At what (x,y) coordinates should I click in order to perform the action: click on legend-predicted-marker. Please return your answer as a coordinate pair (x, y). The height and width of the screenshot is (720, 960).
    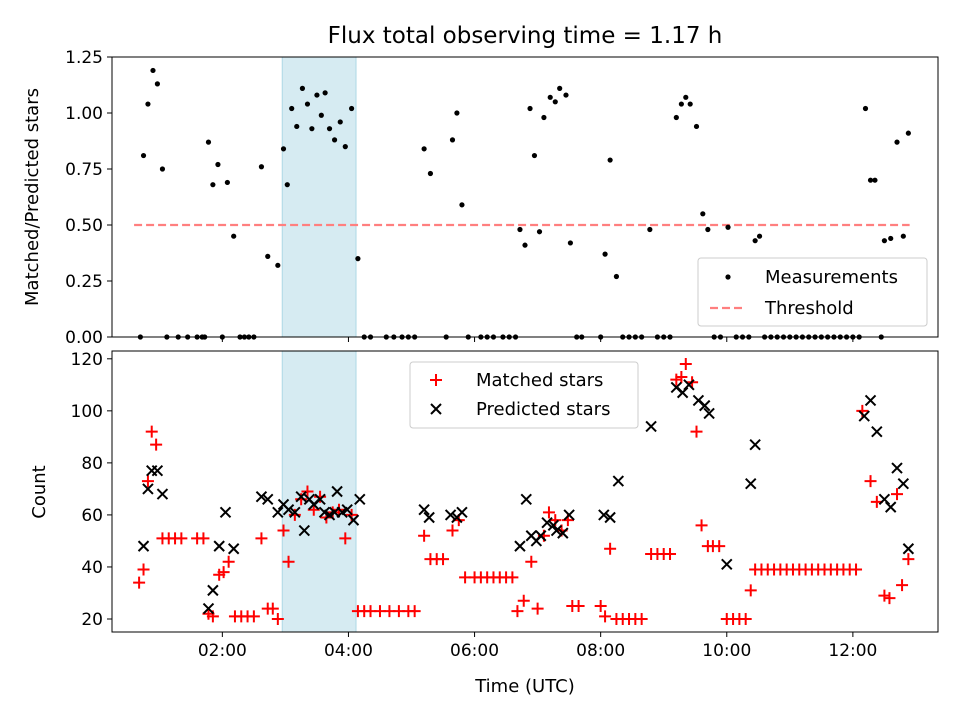
    Looking at the image, I should click on (436, 409).